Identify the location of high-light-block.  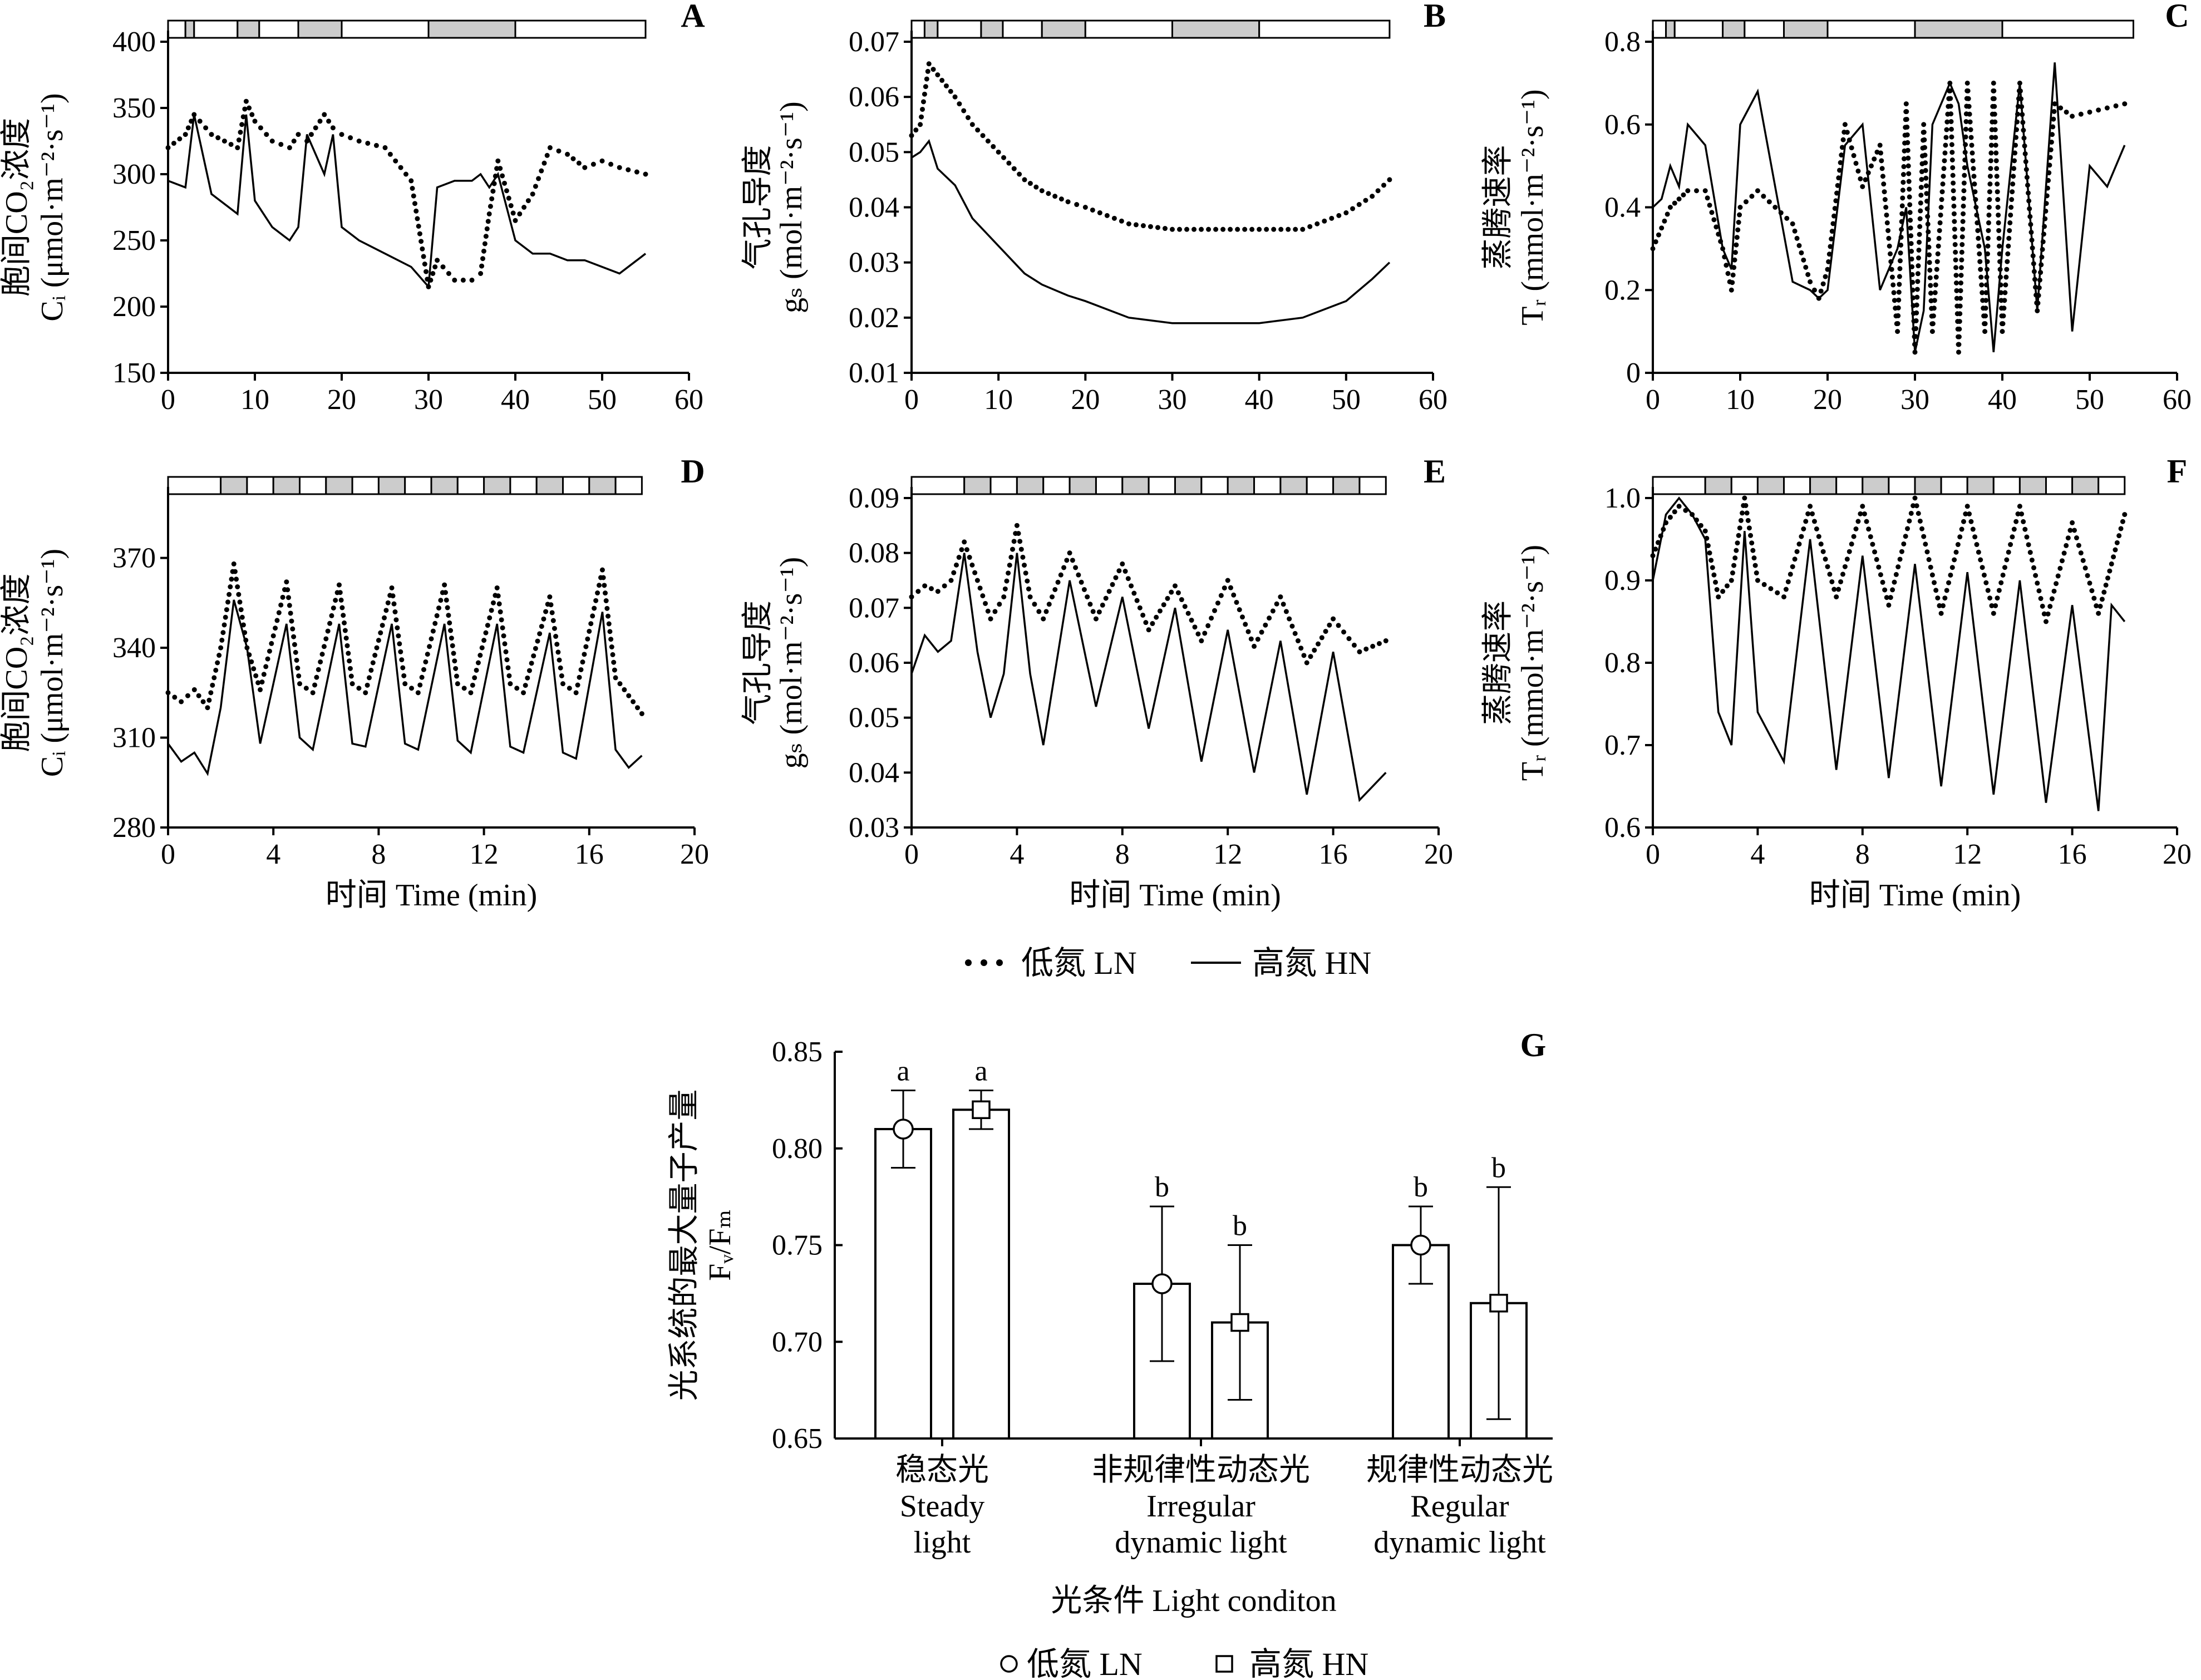
(260, 485).